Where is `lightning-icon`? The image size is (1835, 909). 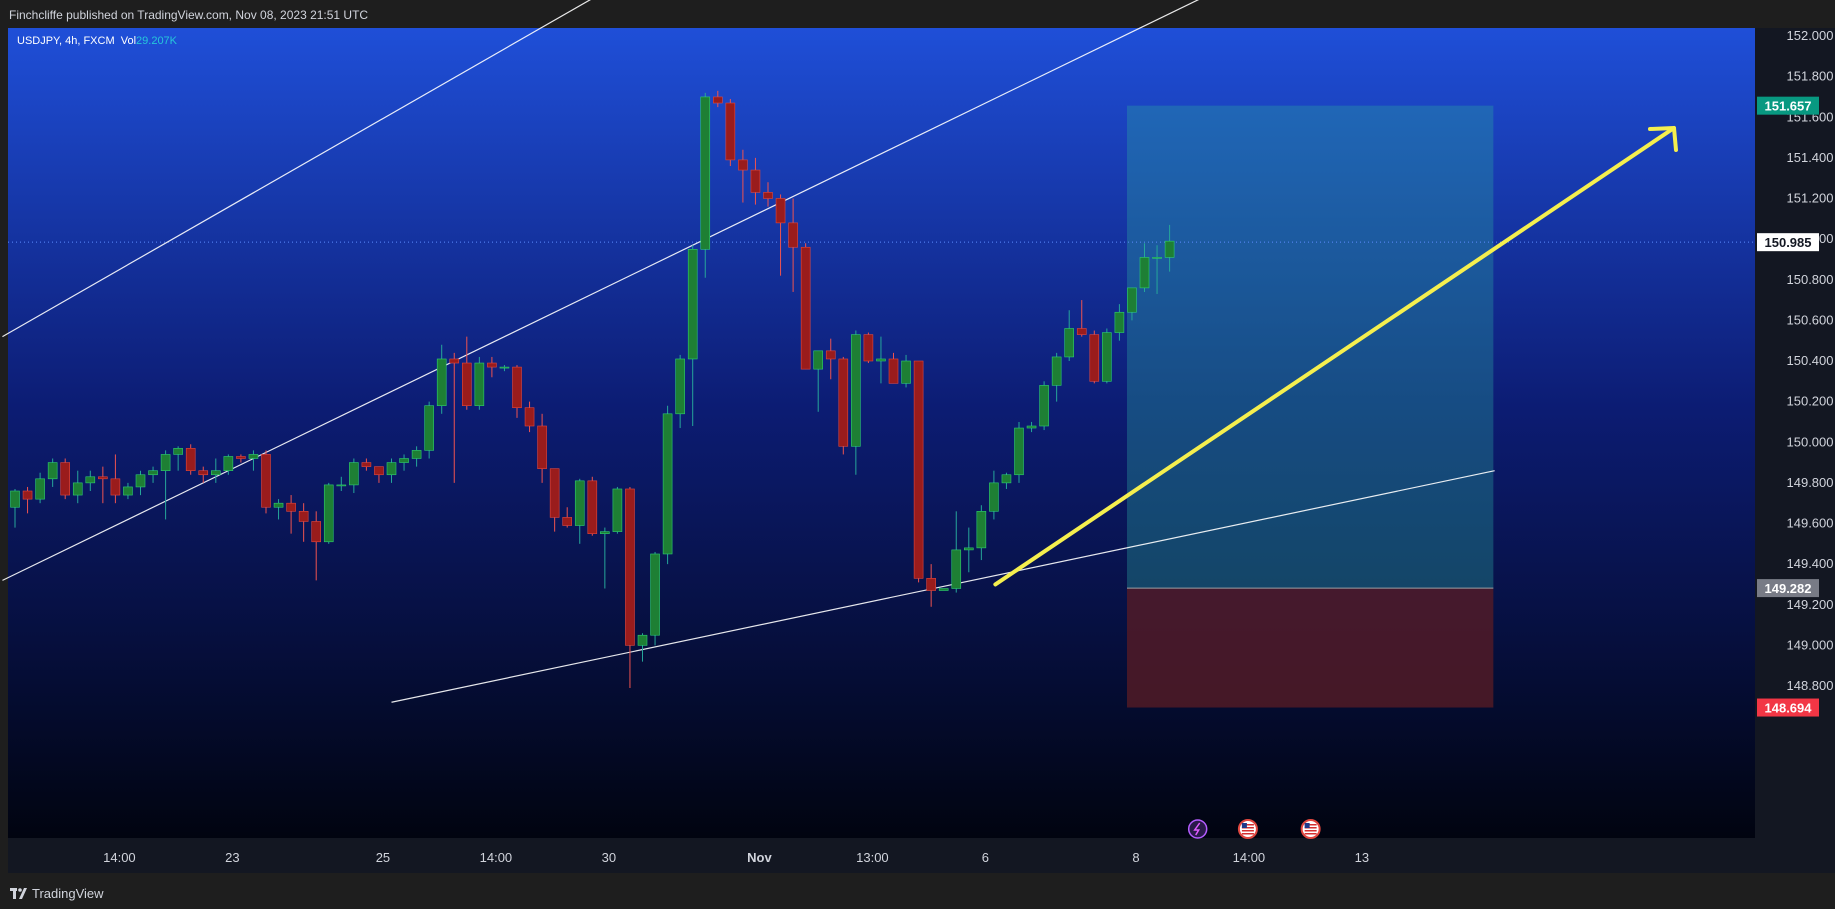
lightning-icon is located at coordinates (1197, 829).